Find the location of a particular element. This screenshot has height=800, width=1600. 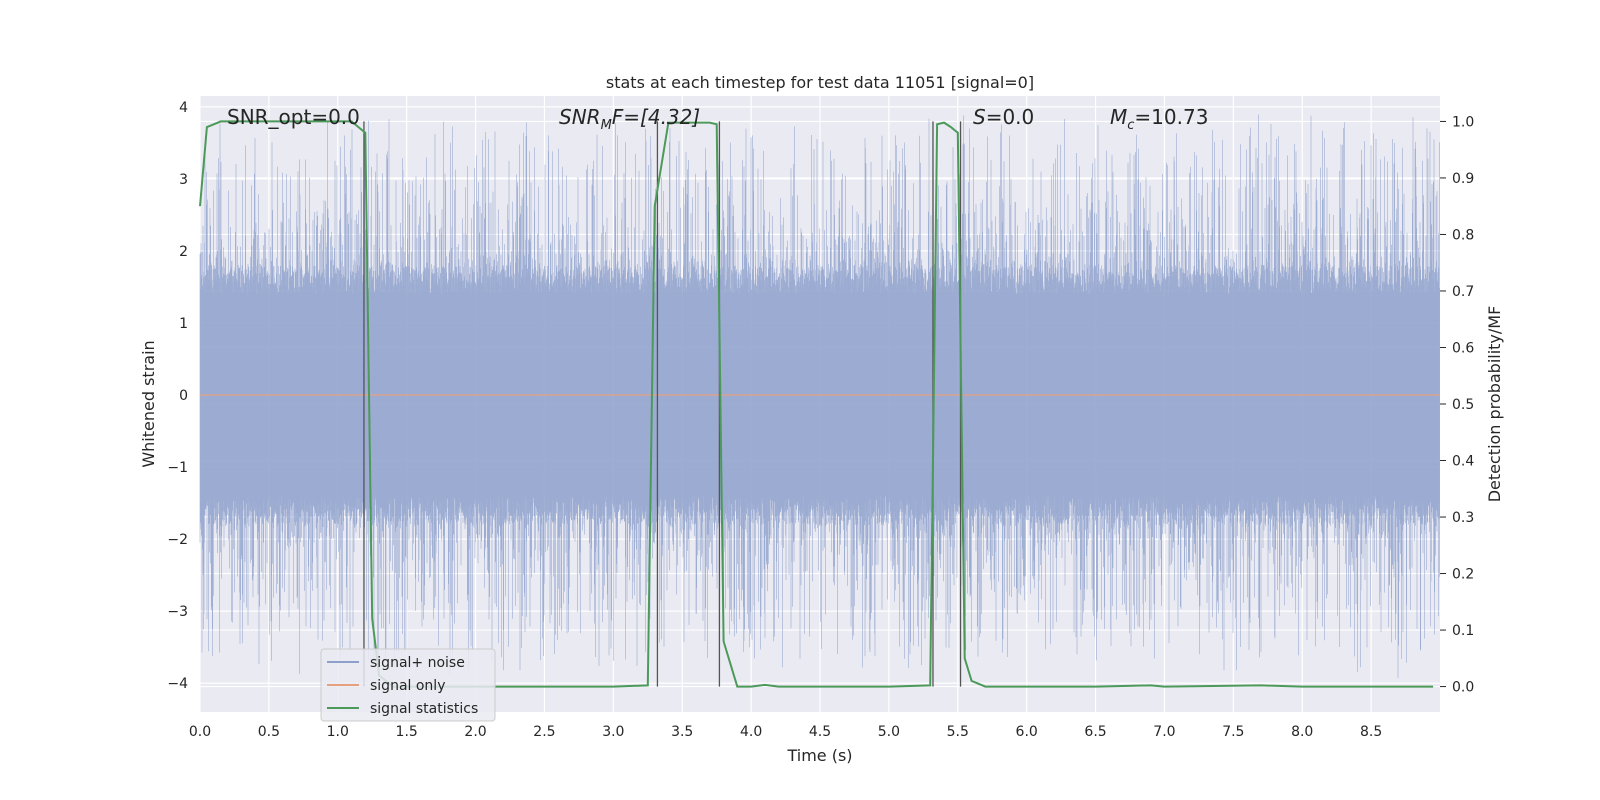

x-tick-label: 4.5 is located at coordinates (820, 732).